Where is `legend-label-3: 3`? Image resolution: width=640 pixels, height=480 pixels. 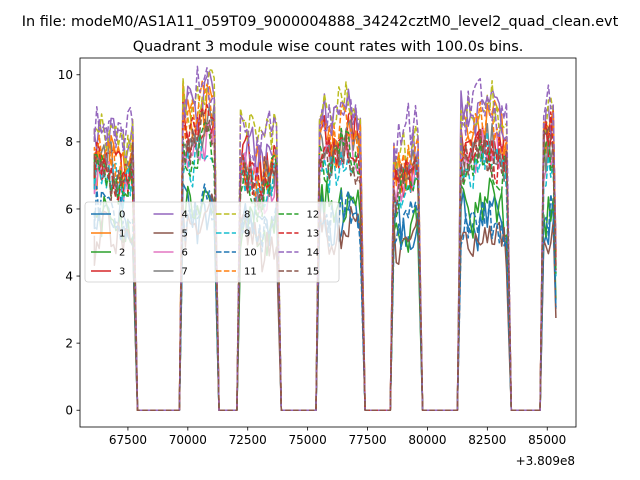 legend-label-3: 3 is located at coordinates (122, 272).